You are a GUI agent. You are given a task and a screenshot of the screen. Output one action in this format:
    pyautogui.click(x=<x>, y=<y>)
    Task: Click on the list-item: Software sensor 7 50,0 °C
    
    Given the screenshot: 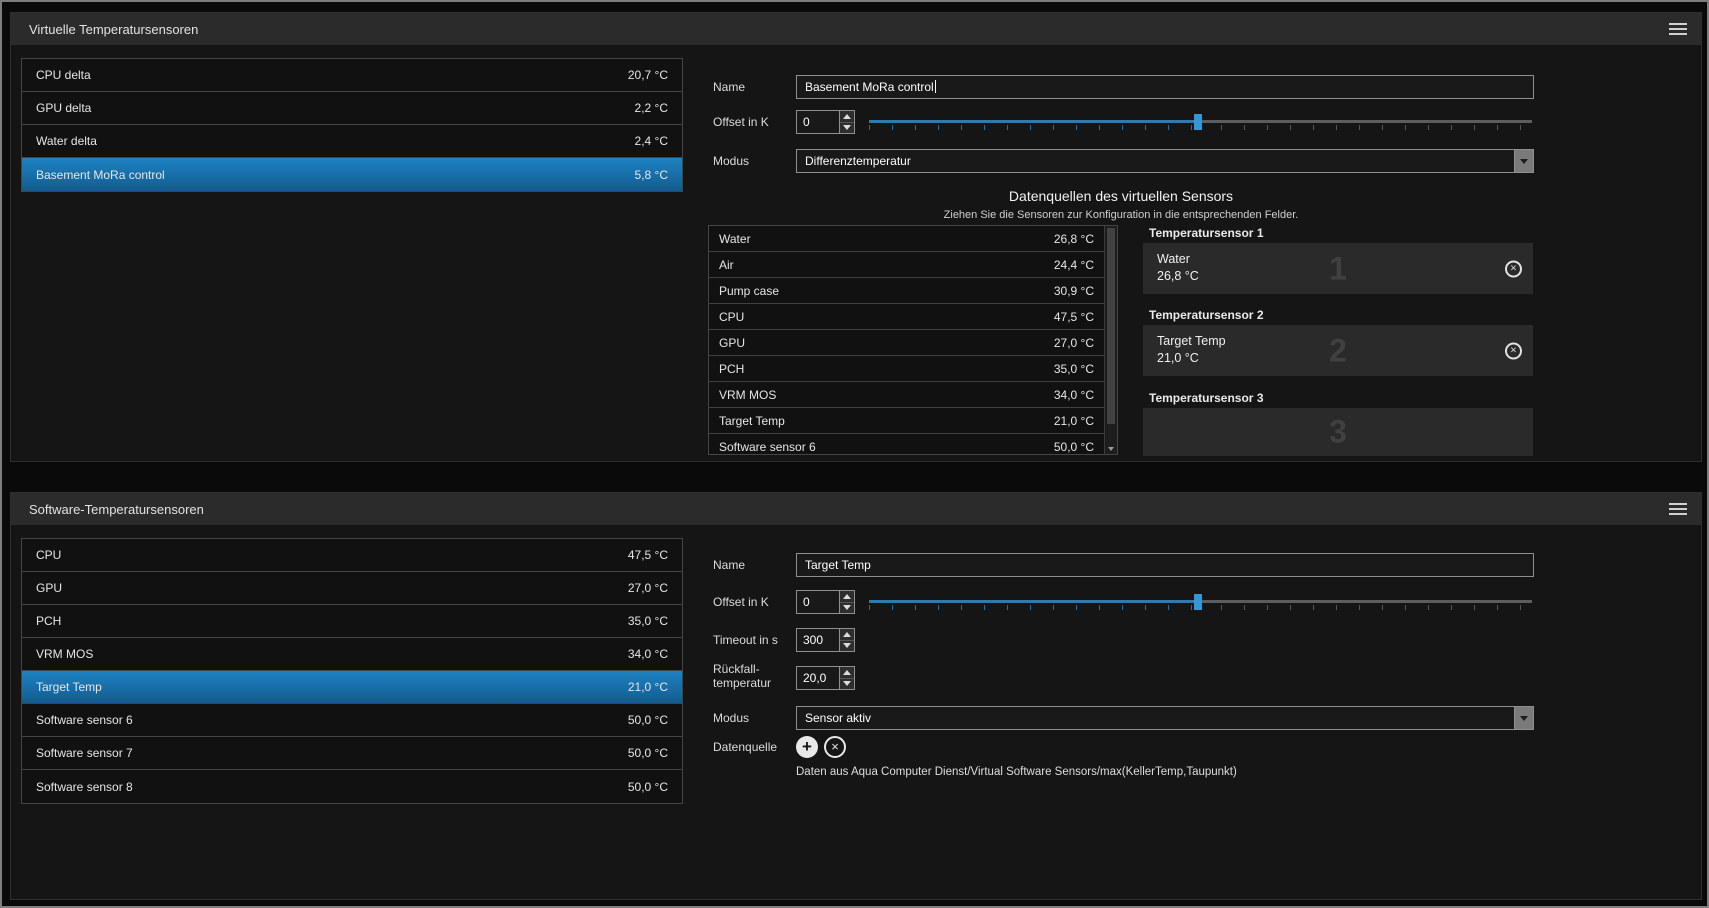 What is the action you would take?
    pyautogui.click(x=352, y=753)
    